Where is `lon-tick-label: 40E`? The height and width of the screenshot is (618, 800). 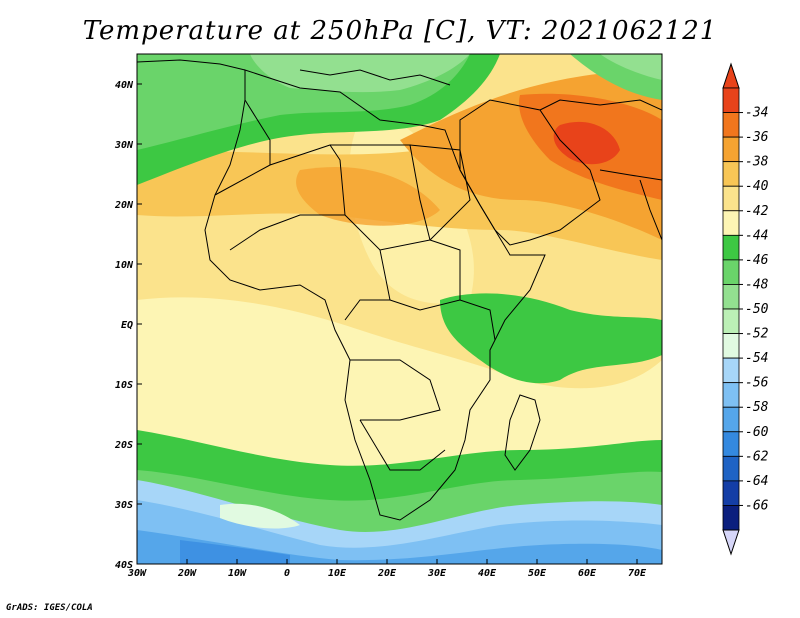 lon-tick-label: 40E is located at coordinates (487, 573).